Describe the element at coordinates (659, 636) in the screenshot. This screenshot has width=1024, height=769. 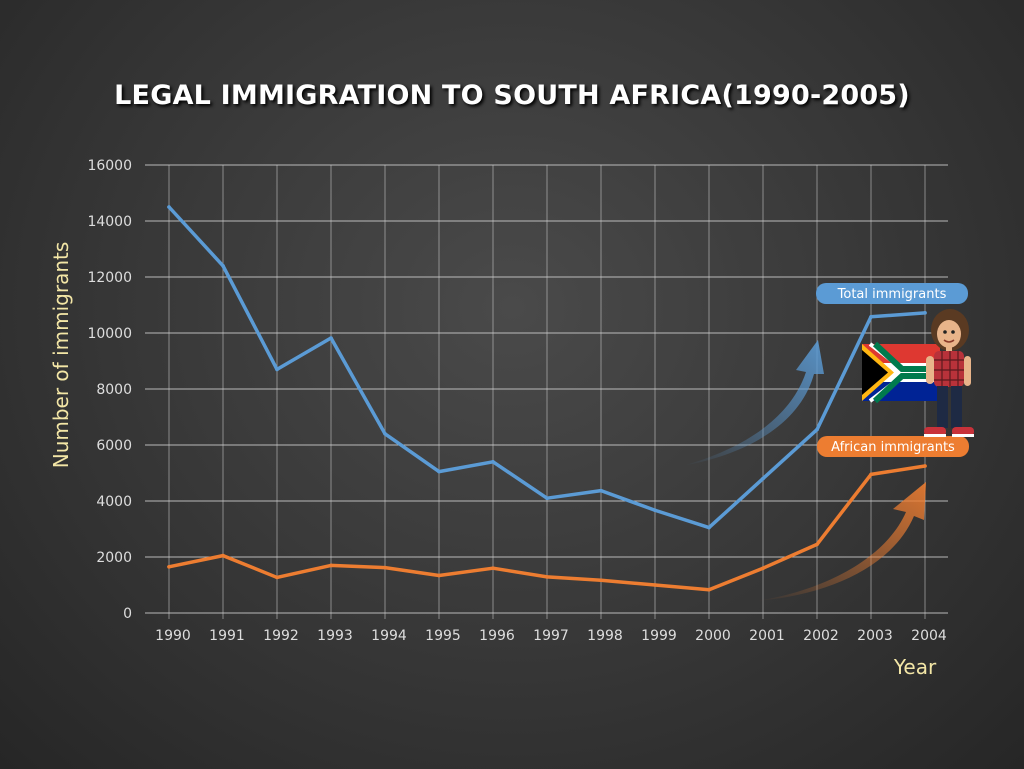
I see `x-tick-label: 1999` at that location.